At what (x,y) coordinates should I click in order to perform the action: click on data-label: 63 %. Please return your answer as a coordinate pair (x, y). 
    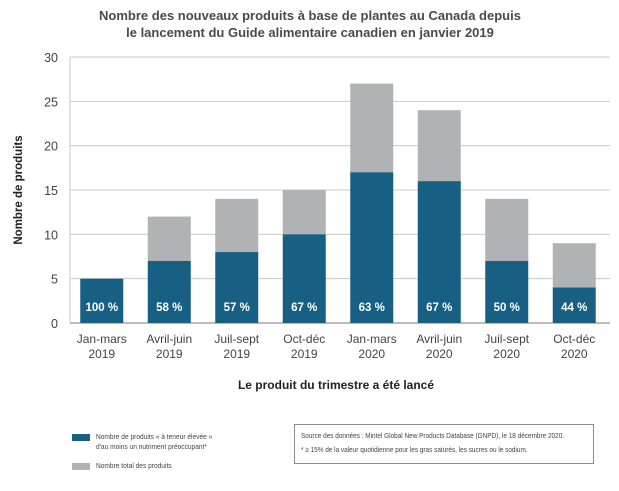
    Looking at the image, I should click on (372, 308).